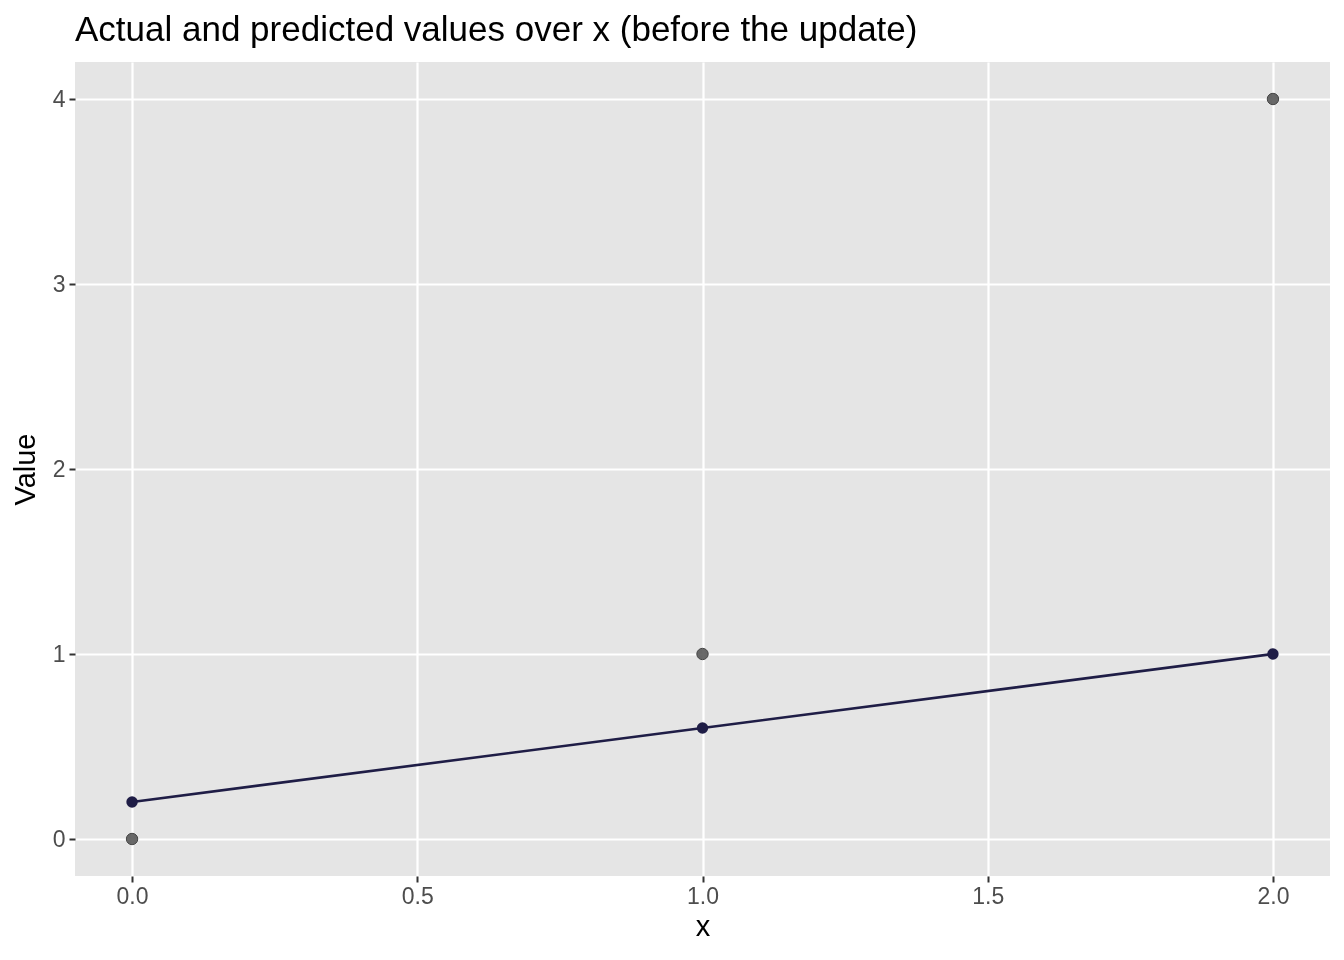  I want to click on y-tick-label: 2, so click(59, 468).